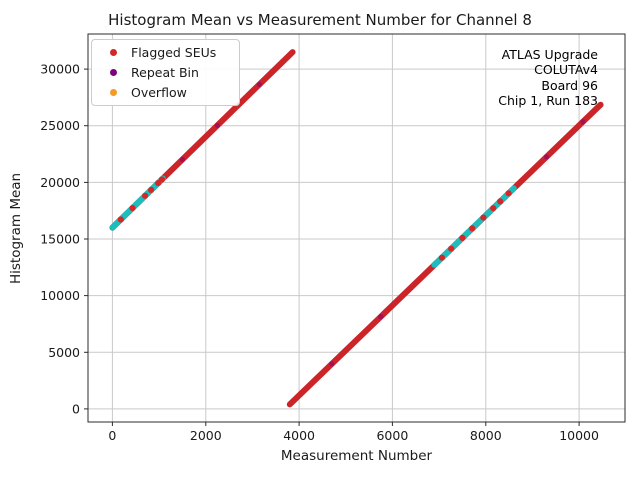  I want to click on legend-item-repeat-bin: Repeat Bin, so click(165, 72).